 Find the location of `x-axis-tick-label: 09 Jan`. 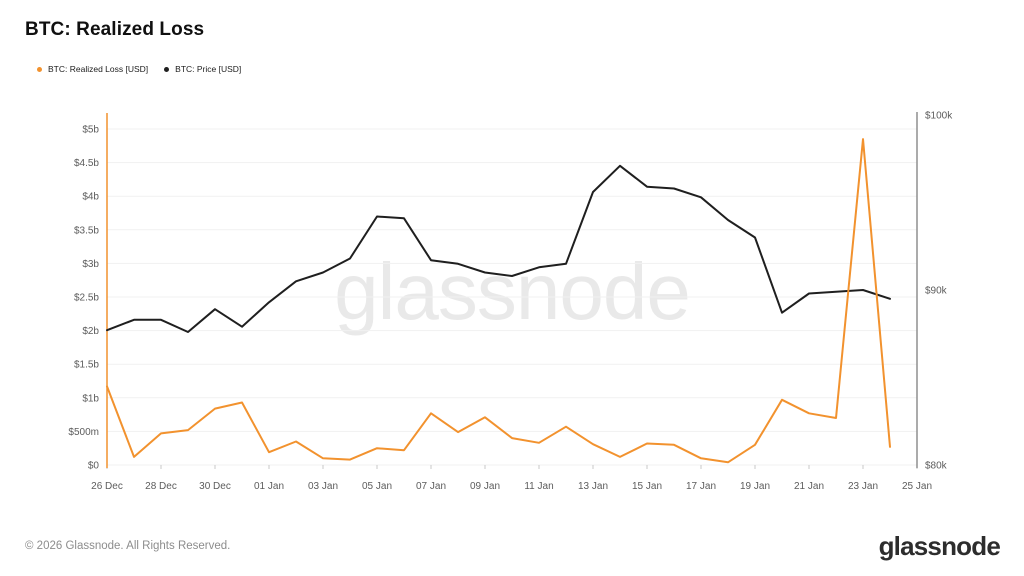

x-axis-tick-label: 09 Jan is located at coordinates (485, 486).